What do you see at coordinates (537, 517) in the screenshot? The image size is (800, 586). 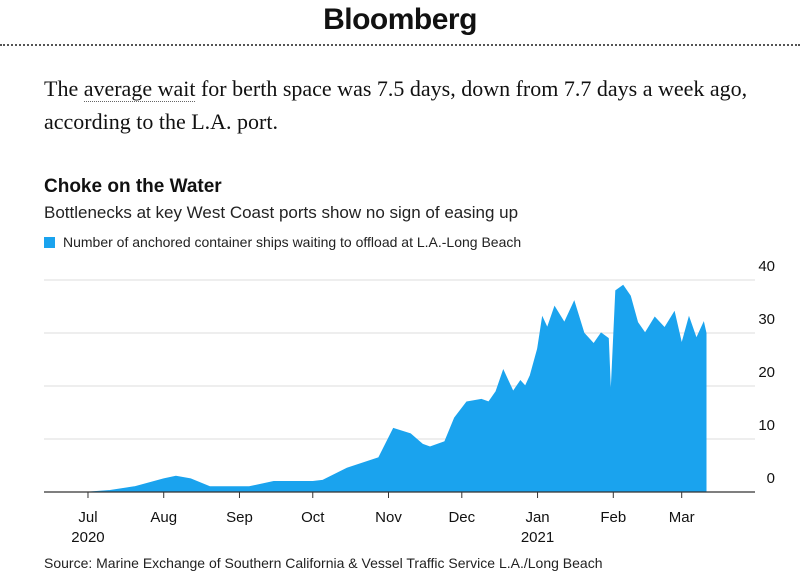 I see `x-tick-jan: Jan` at bounding box center [537, 517].